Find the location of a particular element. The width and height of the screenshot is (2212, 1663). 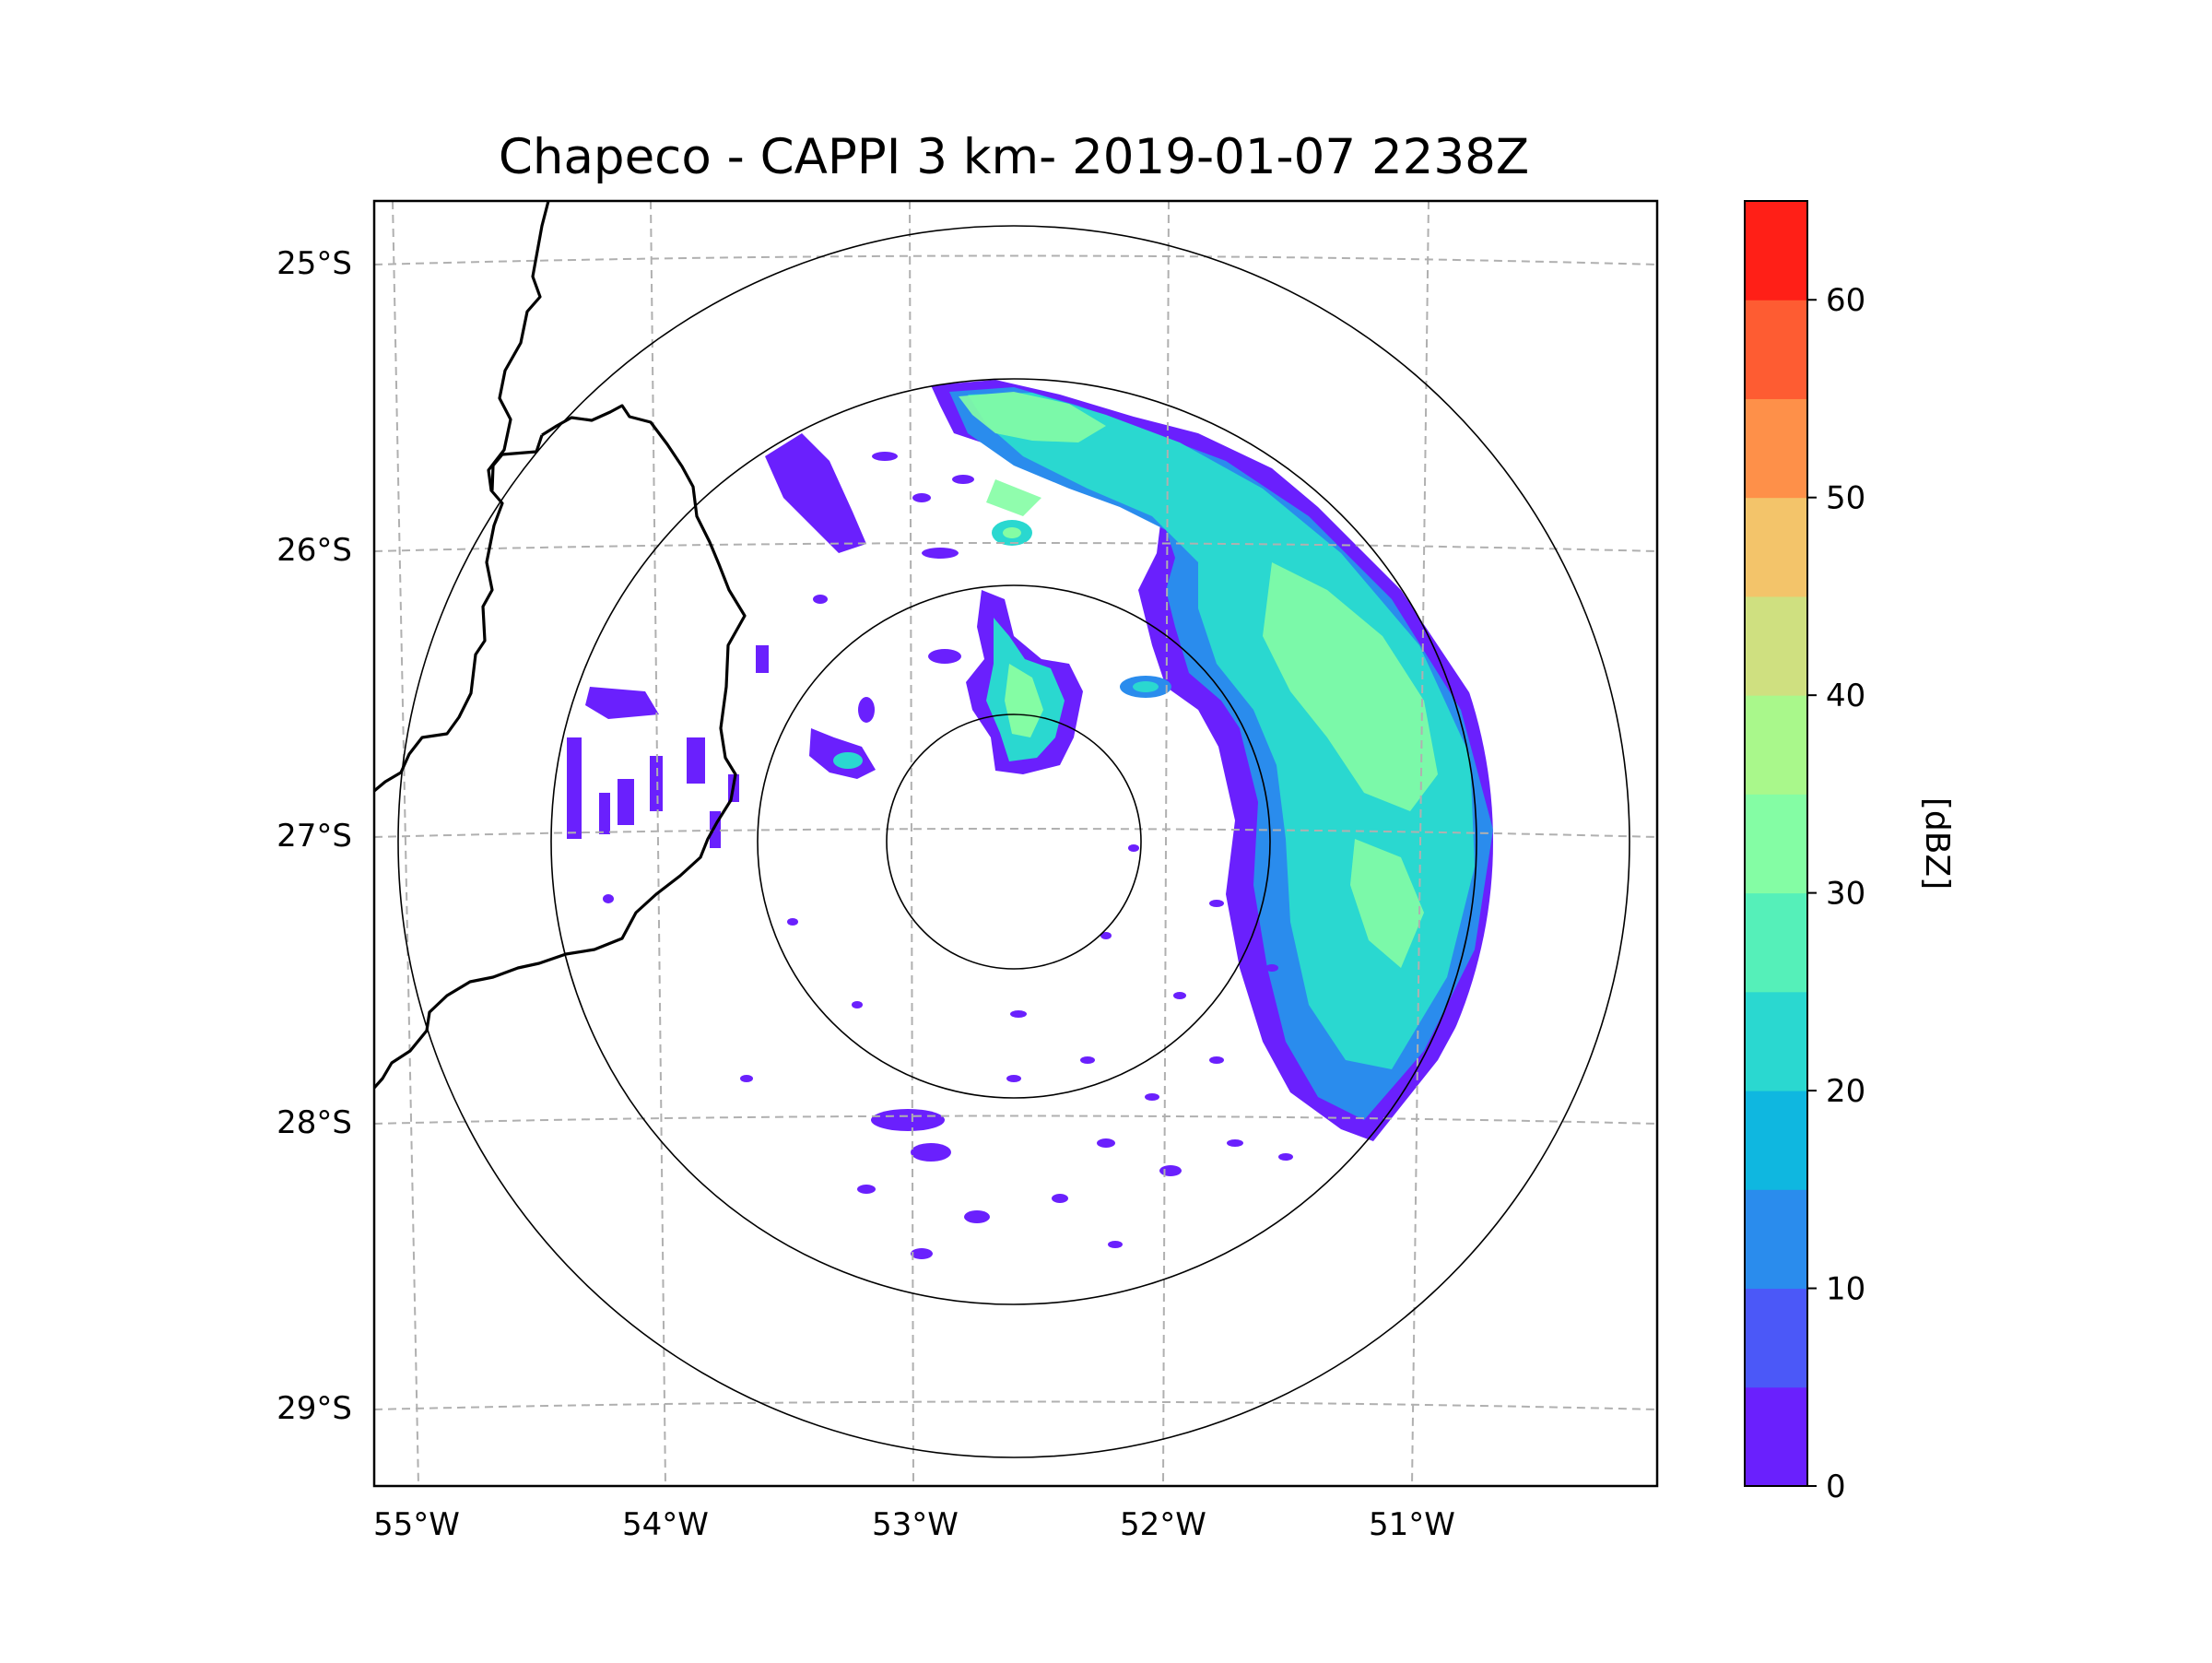

parallel-27s is located at coordinates (1015, 833).